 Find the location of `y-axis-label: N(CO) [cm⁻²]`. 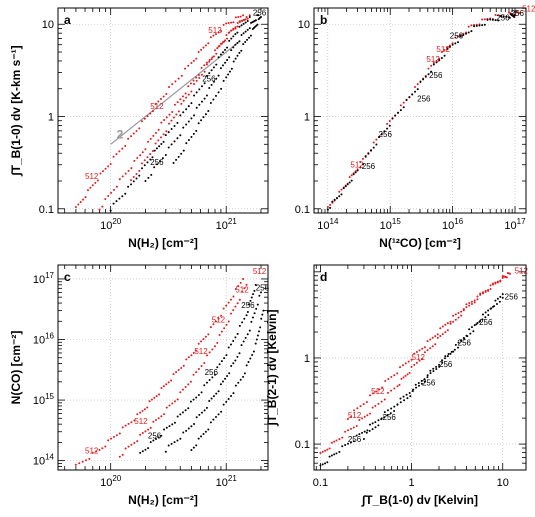

y-axis-label: N(CO) [cm⁻²] is located at coordinates (16, 368).